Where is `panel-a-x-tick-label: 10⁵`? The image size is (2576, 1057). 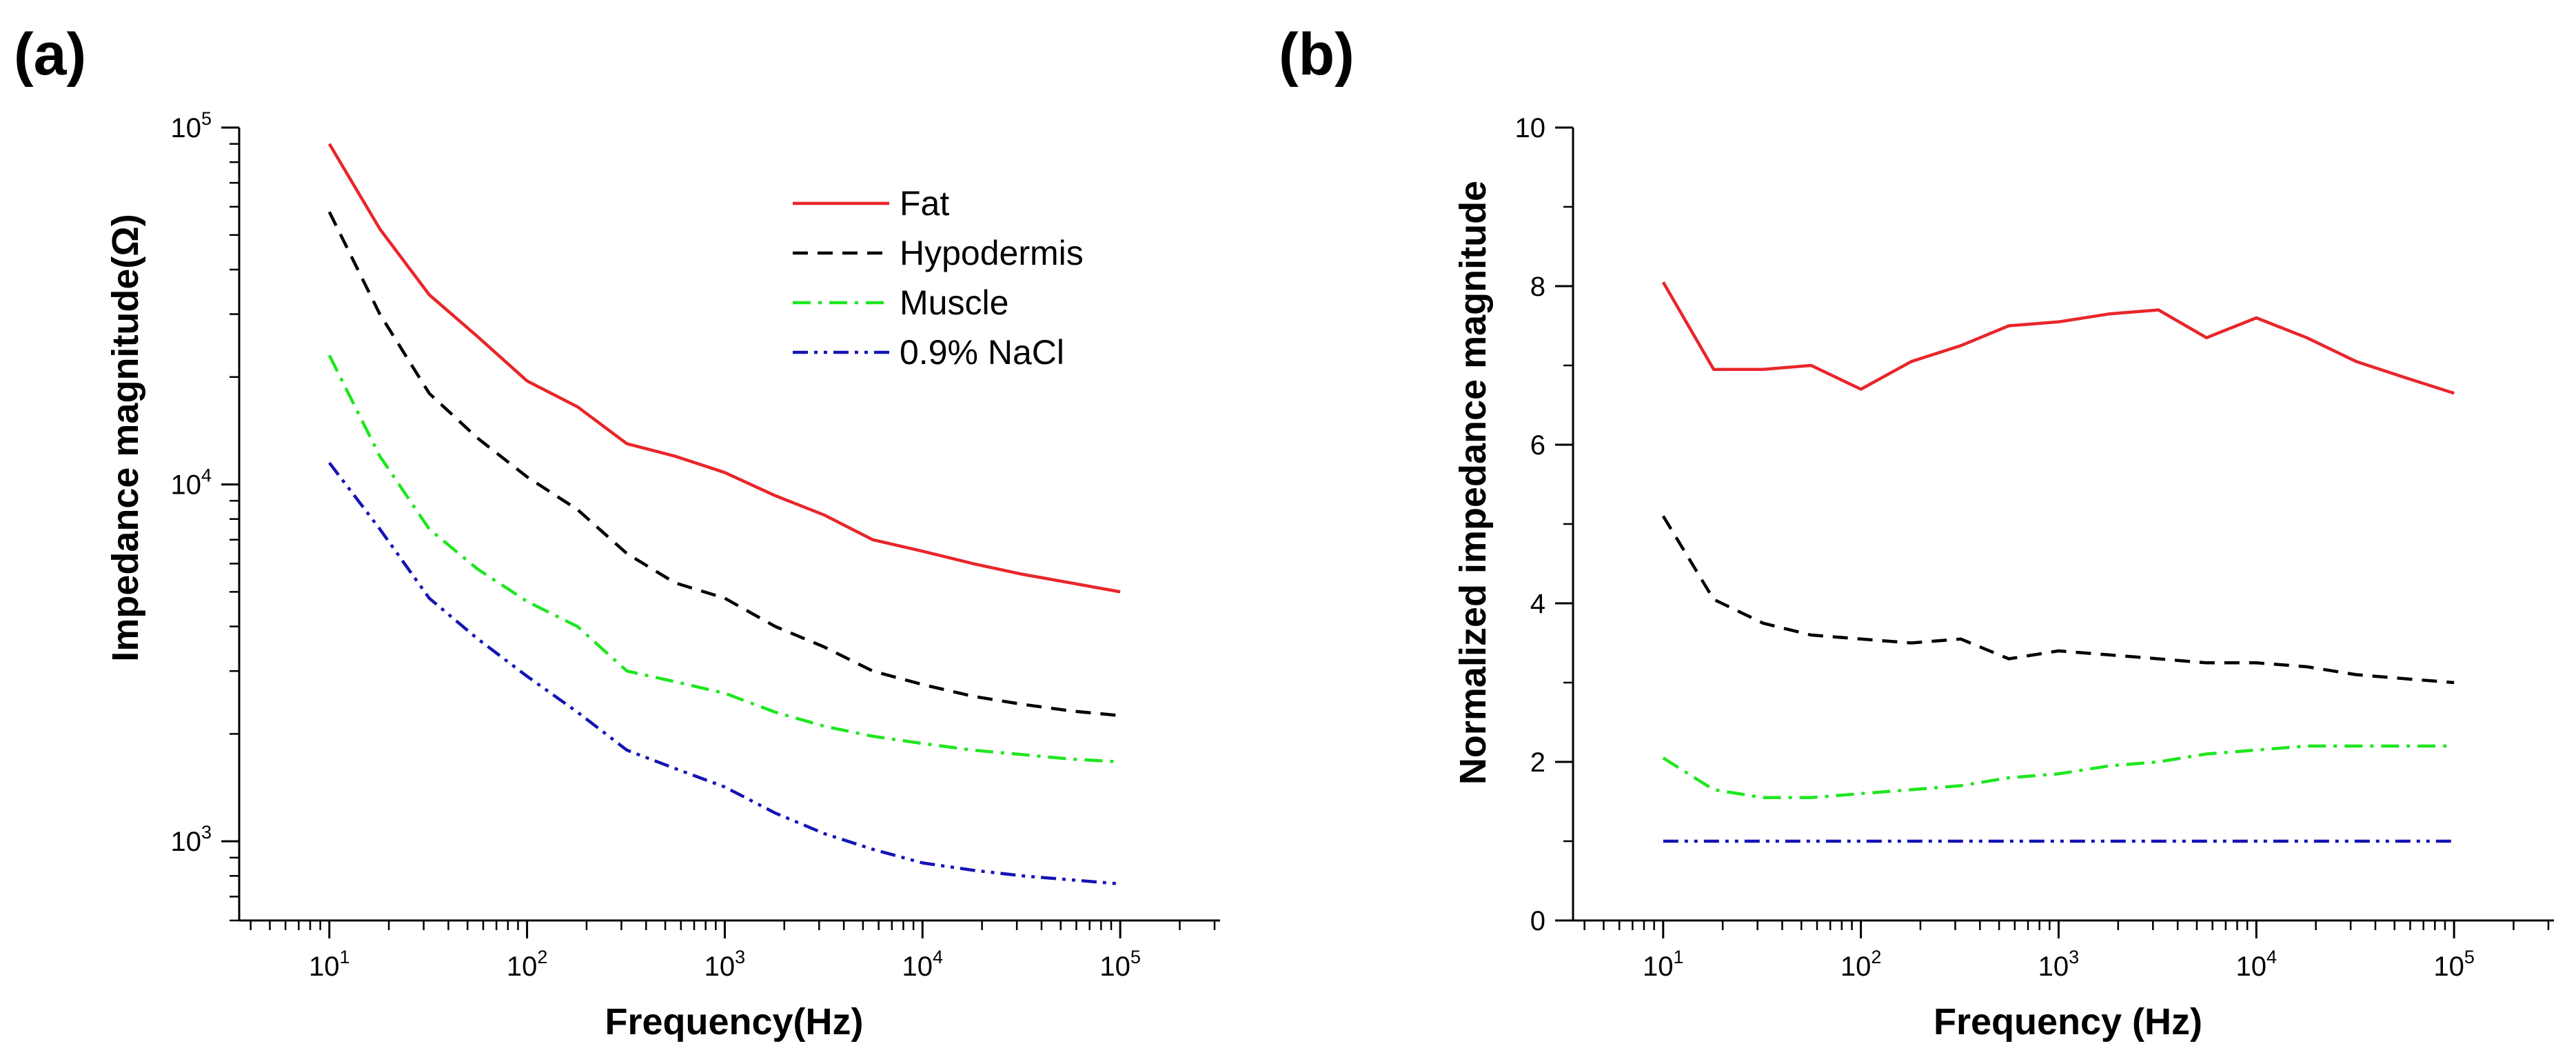
panel-a-x-tick-label: 10⁵ is located at coordinates (1120, 965).